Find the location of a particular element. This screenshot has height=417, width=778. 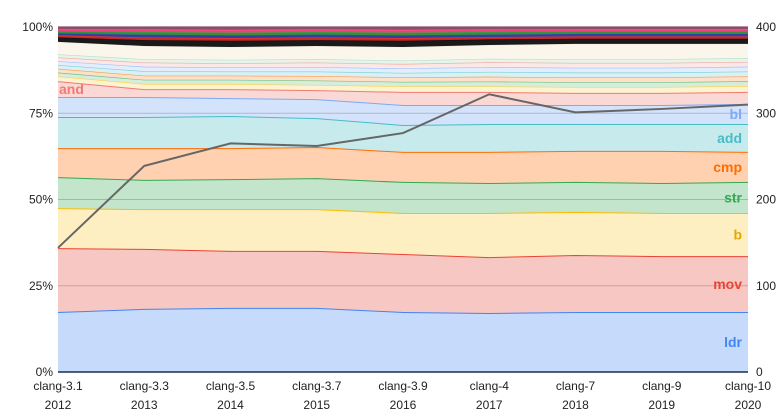

area-str is located at coordinates (403, 195).